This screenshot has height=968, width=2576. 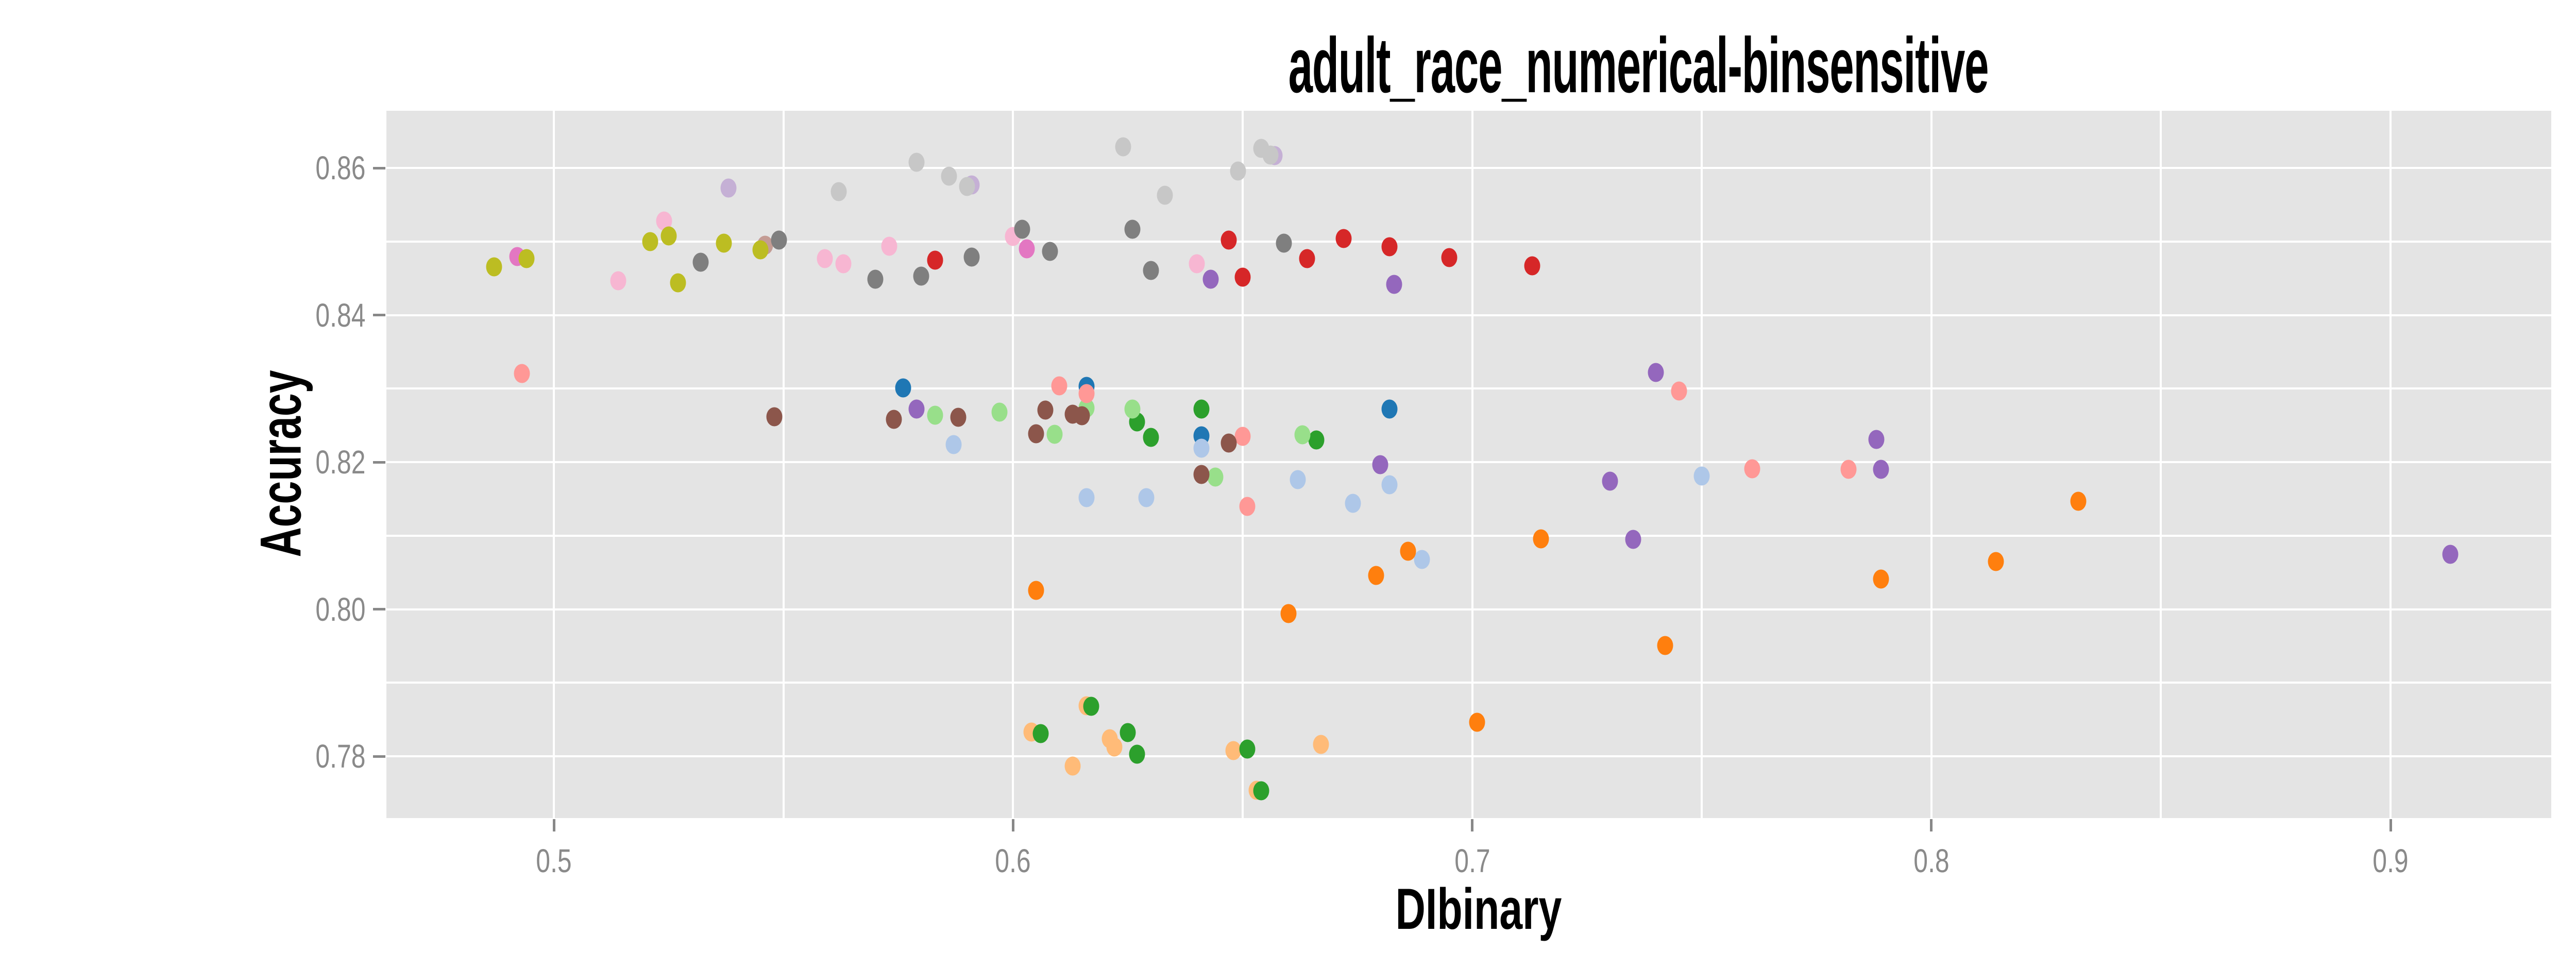 I want to click on chart-title-text: adult_race_numerical-binsensitive, so click(x=1638, y=65).